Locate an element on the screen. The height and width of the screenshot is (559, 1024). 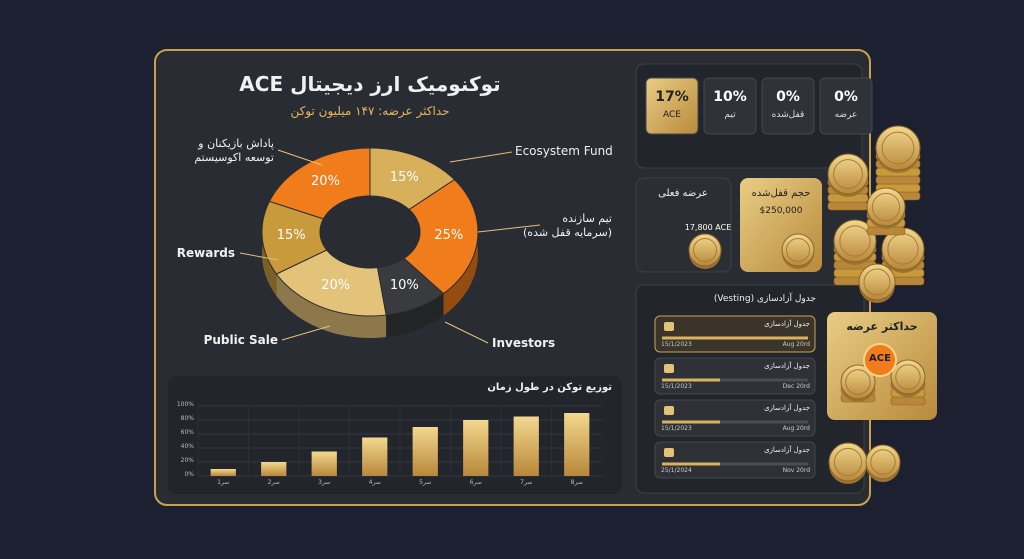
max-title: حداکثر عرضه is located at coordinates (882, 326).